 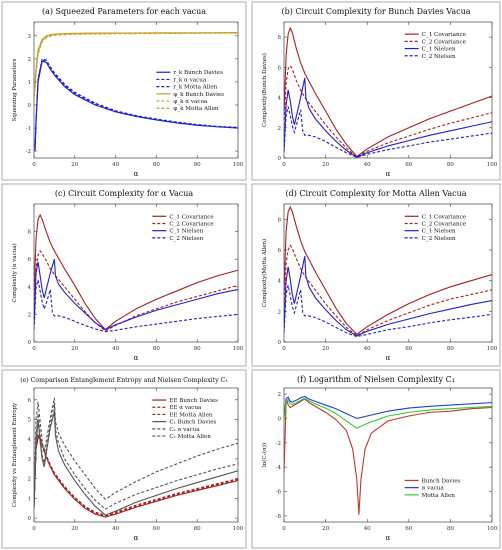 What do you see at coordinates (30, 421) in the screenshot?
I see `y-tick-label: 5` at bounding box center [30, 421].